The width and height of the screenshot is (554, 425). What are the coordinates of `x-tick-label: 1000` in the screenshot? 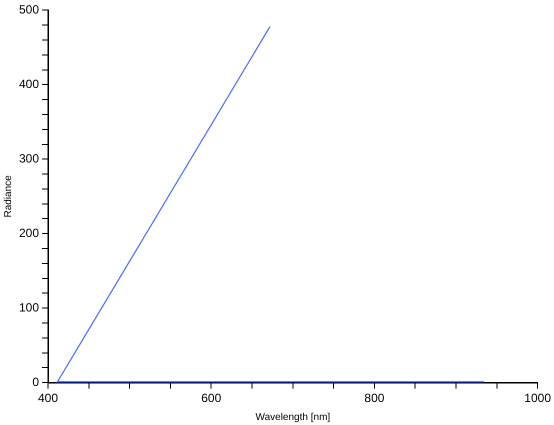 It's located at (538, 398).